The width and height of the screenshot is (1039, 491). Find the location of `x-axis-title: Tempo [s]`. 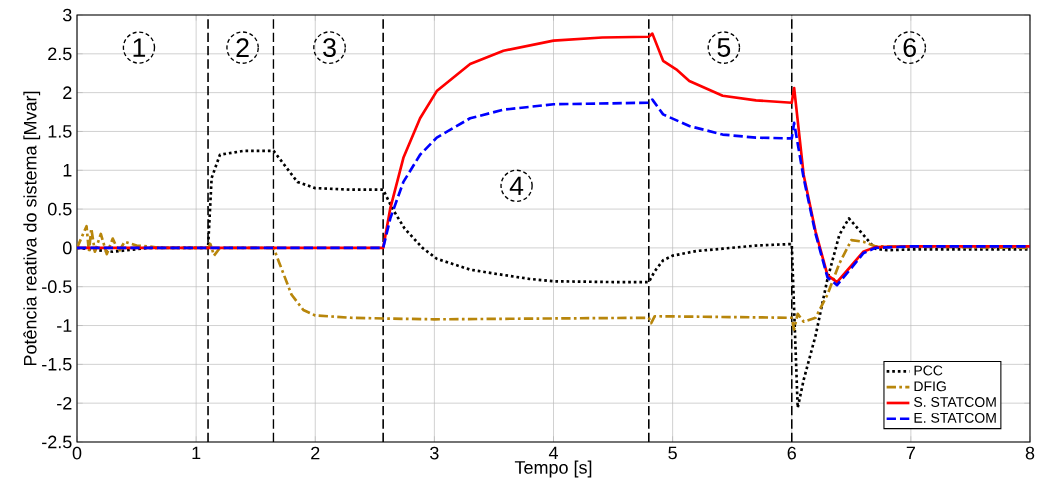

x-axis-title: Tempo [s] is located at coordinates (553, 469).